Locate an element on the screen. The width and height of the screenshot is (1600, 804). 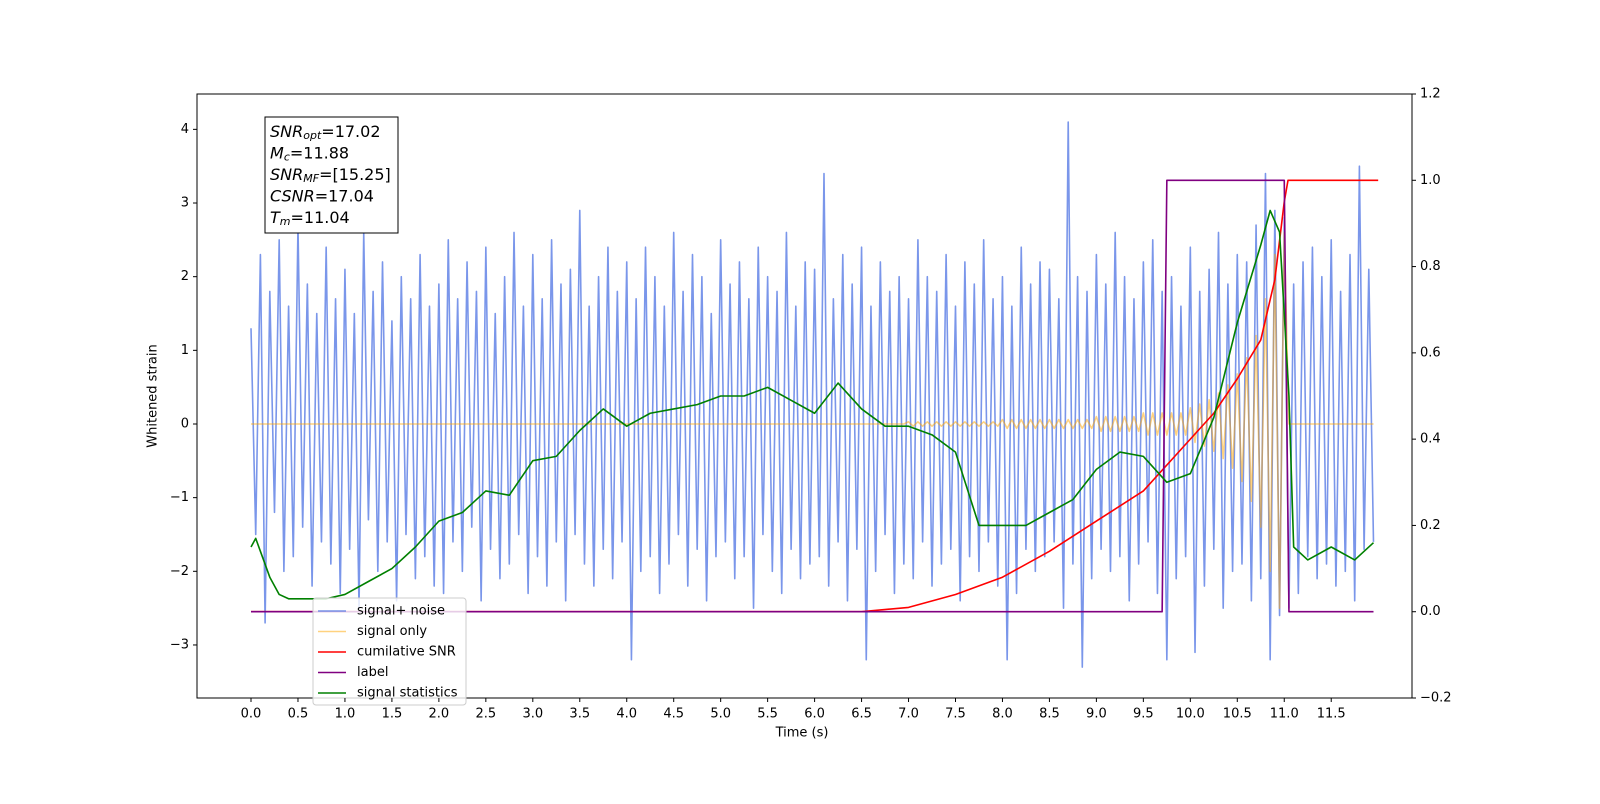
y-tick-label: −1 is located at coordinates (179, 497).